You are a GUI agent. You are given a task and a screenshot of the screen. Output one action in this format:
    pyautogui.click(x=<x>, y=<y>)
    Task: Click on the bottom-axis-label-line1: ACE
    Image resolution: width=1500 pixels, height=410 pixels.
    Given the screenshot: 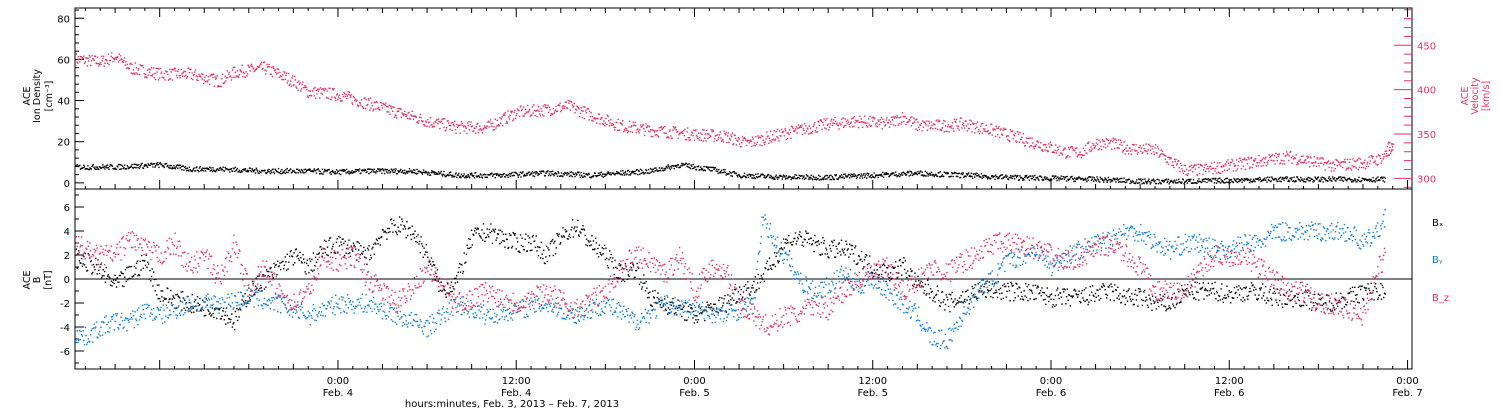 What is the action you would take?
    pyautogui.click(x=27, y=280)
    